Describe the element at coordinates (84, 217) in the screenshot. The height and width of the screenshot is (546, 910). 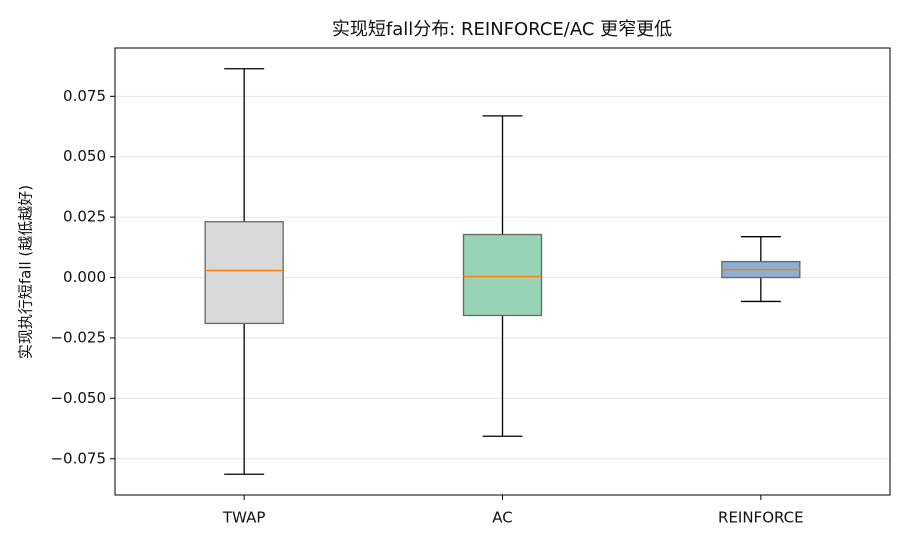
I see `y-tick-label: 0.025` at that location.